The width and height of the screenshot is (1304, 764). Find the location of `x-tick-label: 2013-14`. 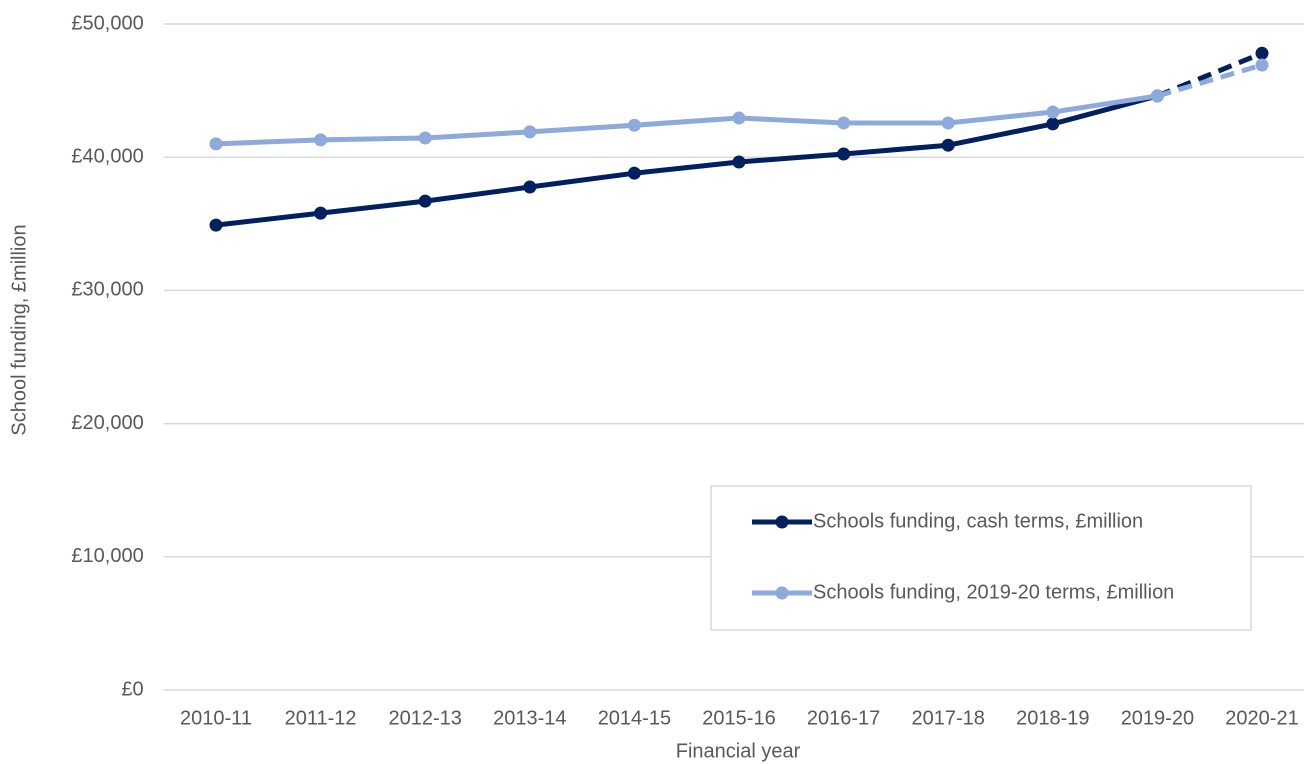

x-tick-label: 2013-14 is located at coordinates (529, 718).